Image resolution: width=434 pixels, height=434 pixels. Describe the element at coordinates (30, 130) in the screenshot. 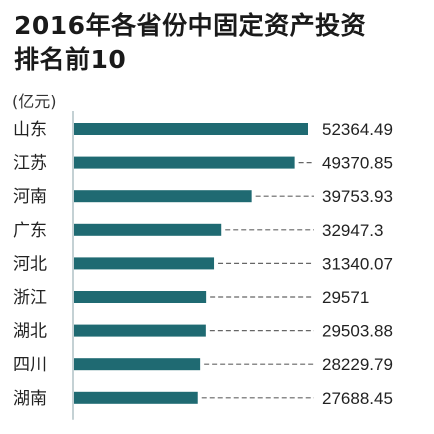

I see `category-label: 山东` at that location.